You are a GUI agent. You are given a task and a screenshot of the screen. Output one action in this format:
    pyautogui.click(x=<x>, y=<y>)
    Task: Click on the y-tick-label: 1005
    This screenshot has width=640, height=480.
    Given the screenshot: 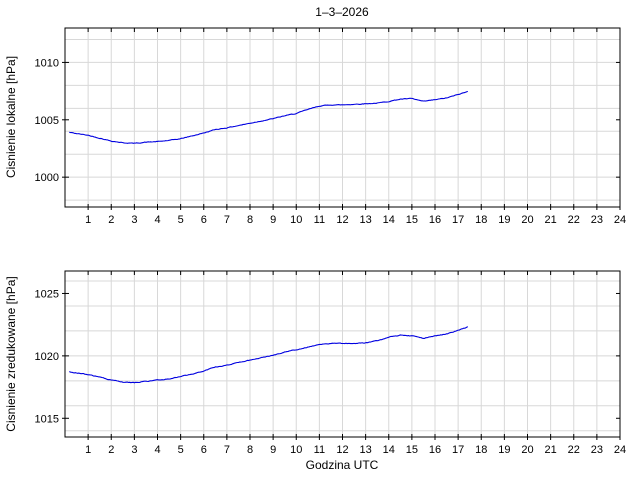 What is the action you would take?
    pyautogui.click(x=47, y=121)
    